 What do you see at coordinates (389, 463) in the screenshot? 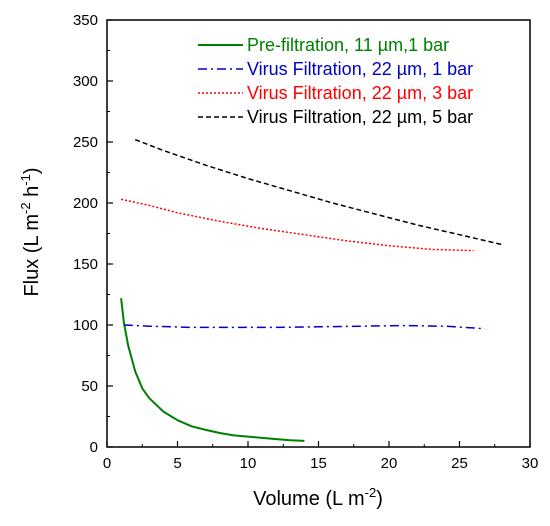
I see `x-tick-label: 20` at bounding box center [389, 463].